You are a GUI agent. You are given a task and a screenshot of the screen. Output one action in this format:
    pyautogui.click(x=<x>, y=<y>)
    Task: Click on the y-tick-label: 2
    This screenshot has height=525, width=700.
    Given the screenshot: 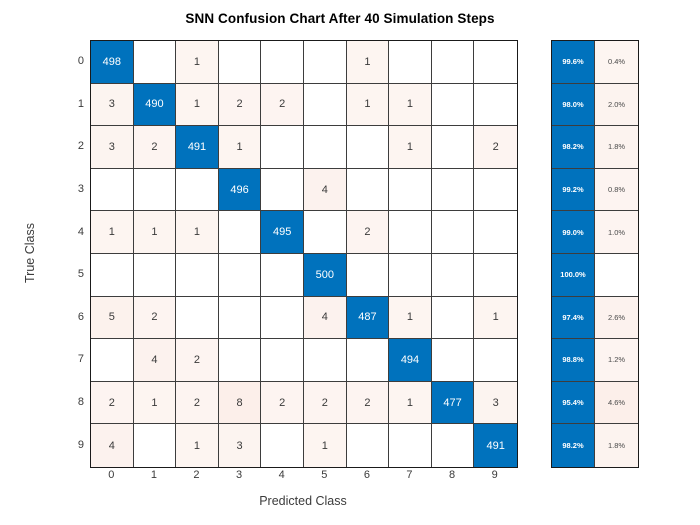 What is the action you would take?
    pyautogui.click(x=80, y=146)
    